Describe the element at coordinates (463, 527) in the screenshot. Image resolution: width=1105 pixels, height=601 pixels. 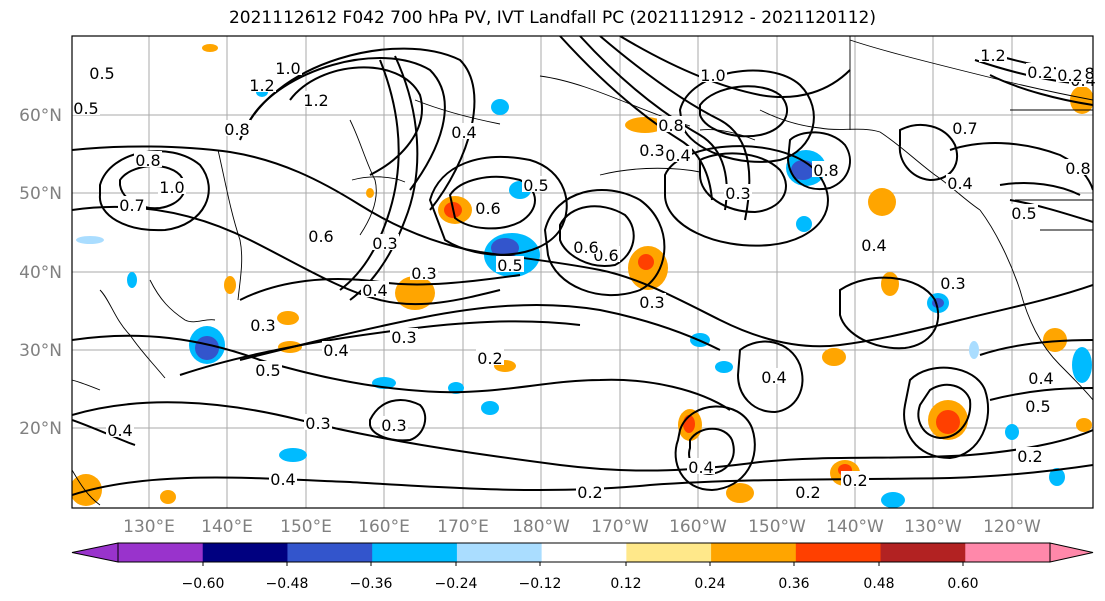
I see `longitude-label: 170°E` at that location.